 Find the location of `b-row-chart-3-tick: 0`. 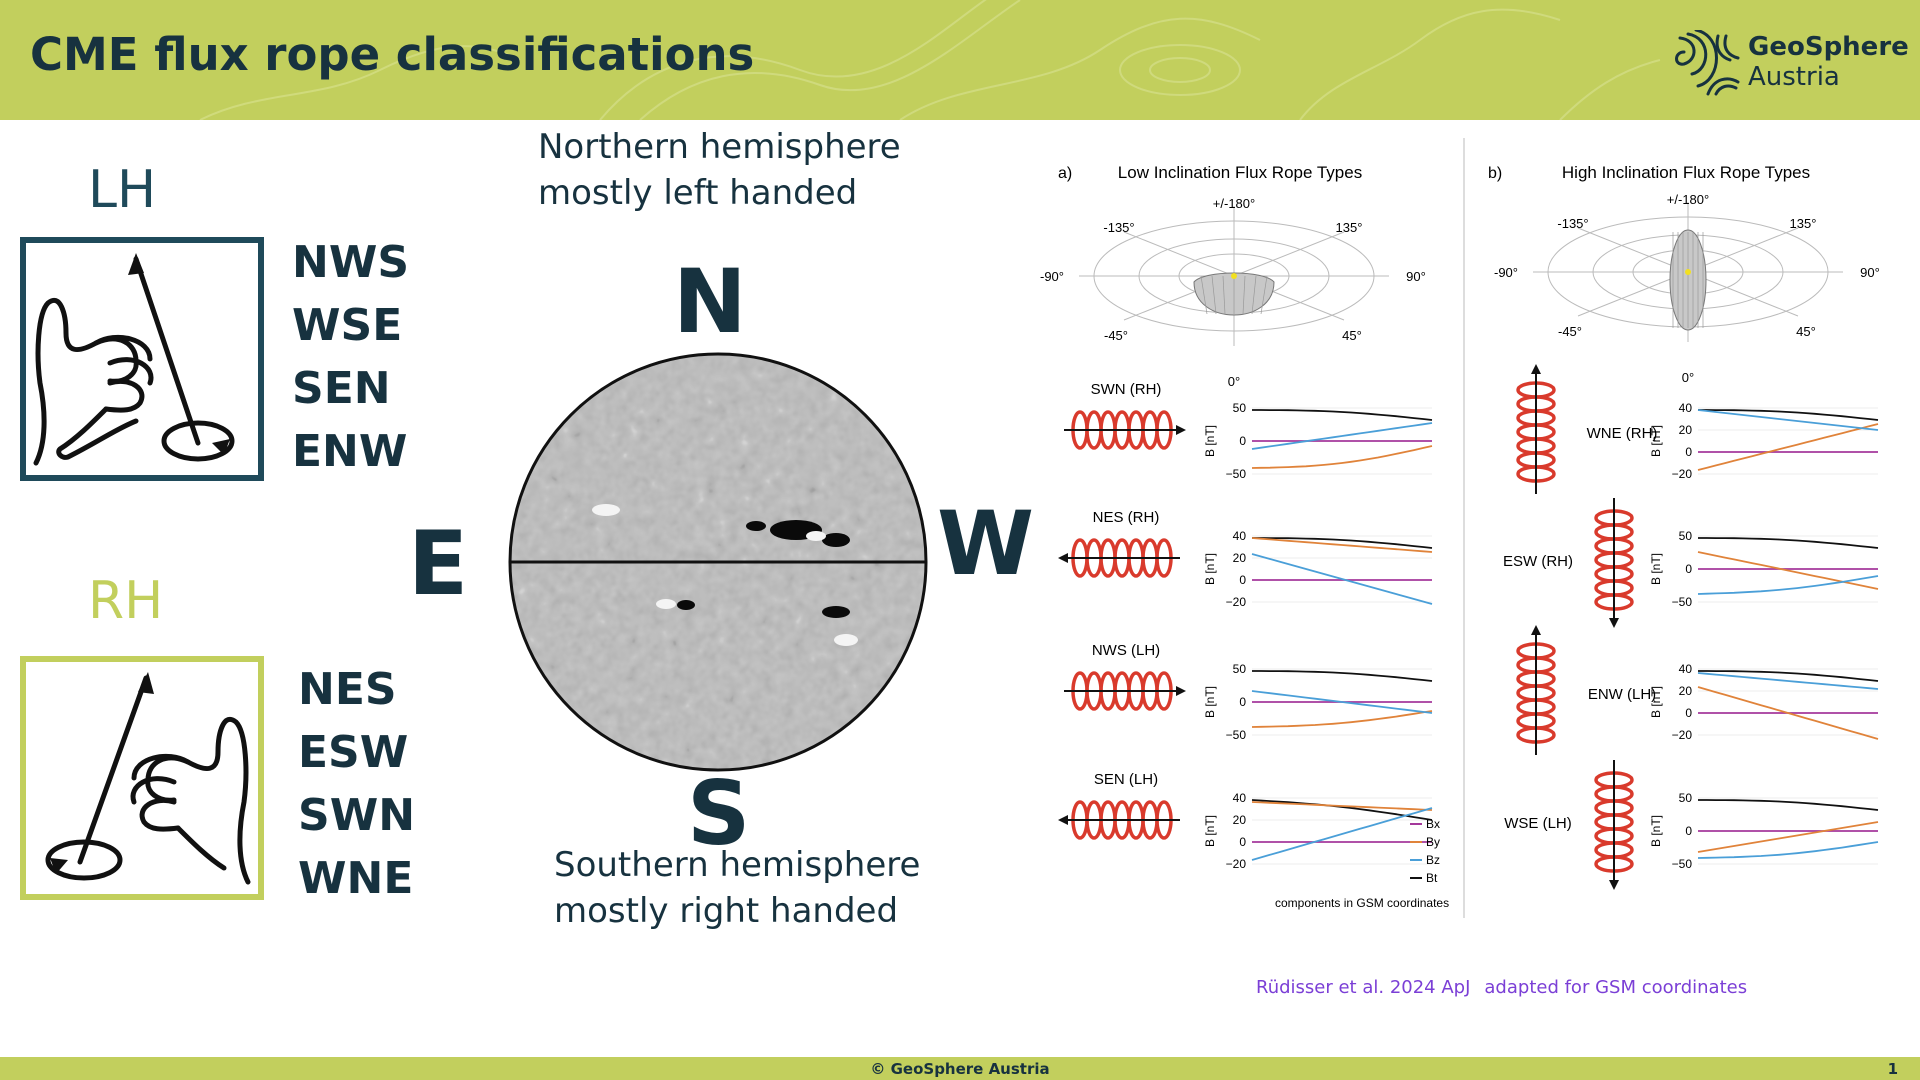

b-row-chart-3-tick: 0 is located at coordinates (1688, 713).